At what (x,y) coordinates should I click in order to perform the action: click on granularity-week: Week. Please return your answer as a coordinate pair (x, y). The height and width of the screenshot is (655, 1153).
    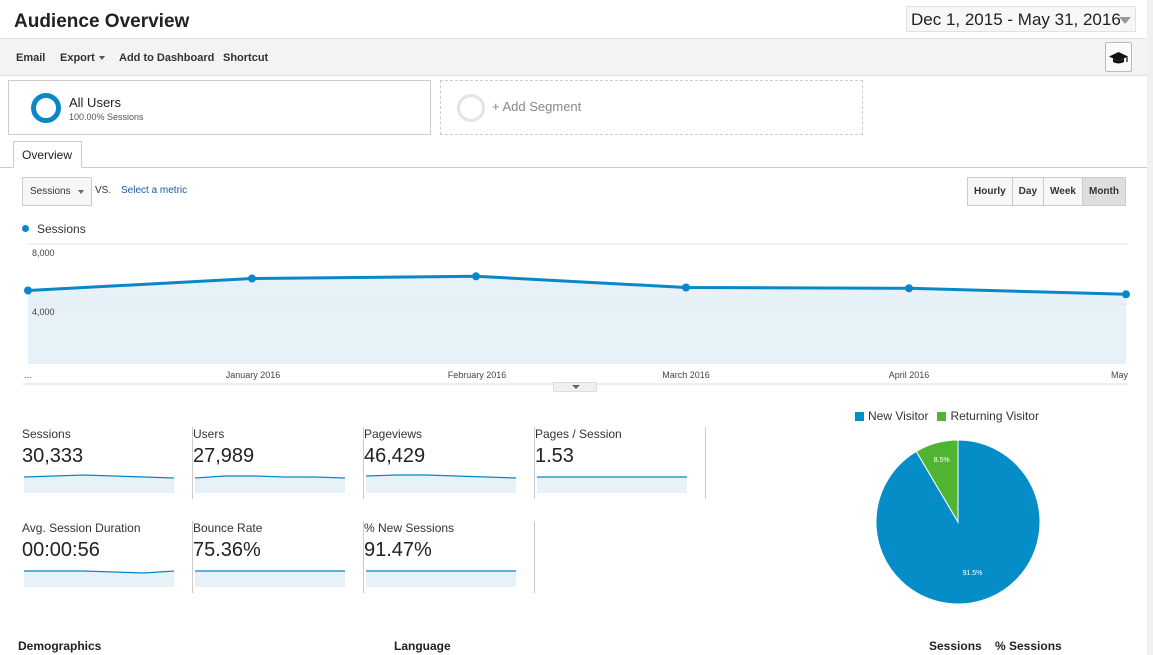
    Looking at the image, I should click on (1063, 191).